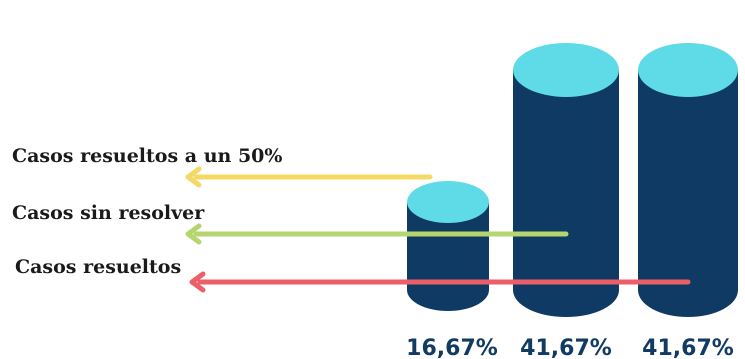 The image size is (745, 359). Describe the element at coordinates (566, 69) in the screenshot. I see `cylinder-top-unresolved` at that location.